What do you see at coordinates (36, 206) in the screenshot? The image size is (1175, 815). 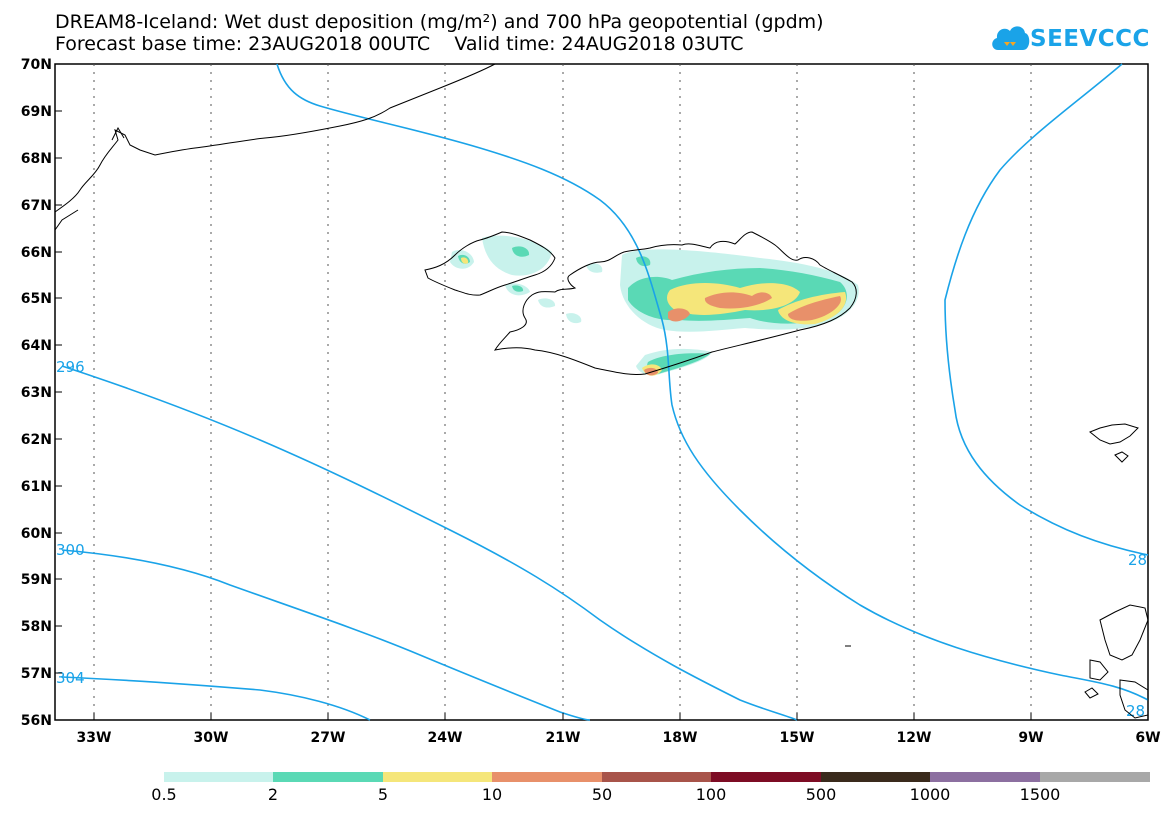 I see `lat-label: 67N` at bounding box center [36, 206].